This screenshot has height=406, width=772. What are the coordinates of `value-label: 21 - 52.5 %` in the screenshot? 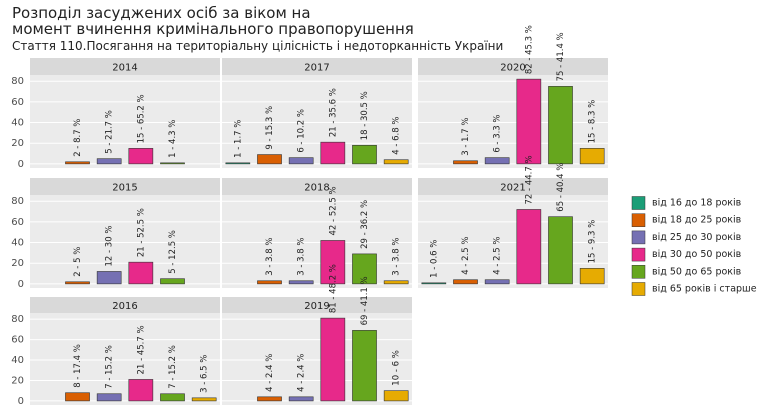 It's located at (141, 232).